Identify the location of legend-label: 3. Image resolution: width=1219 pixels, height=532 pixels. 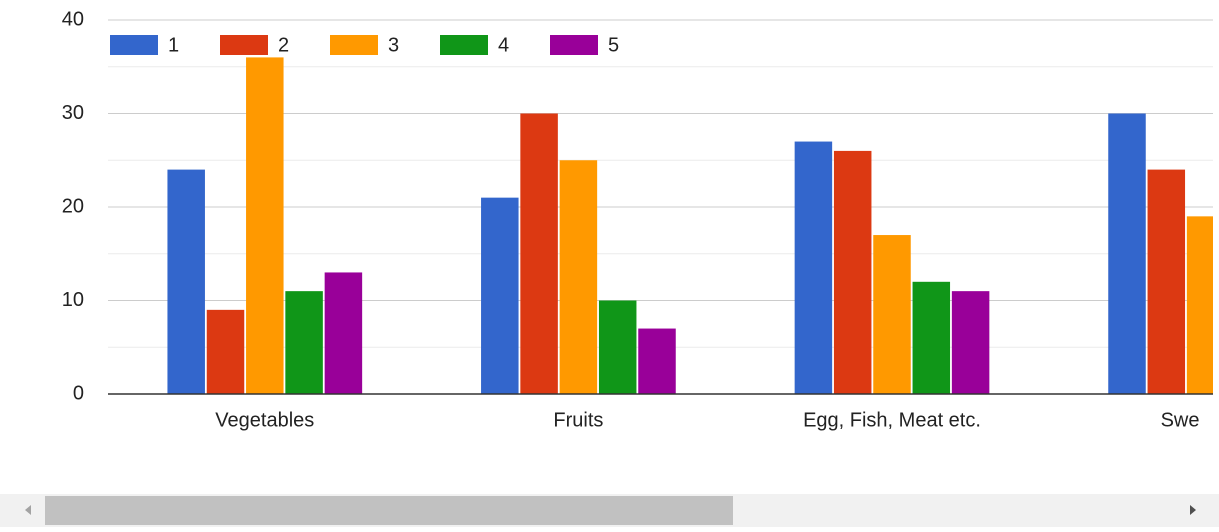
(393, 45).